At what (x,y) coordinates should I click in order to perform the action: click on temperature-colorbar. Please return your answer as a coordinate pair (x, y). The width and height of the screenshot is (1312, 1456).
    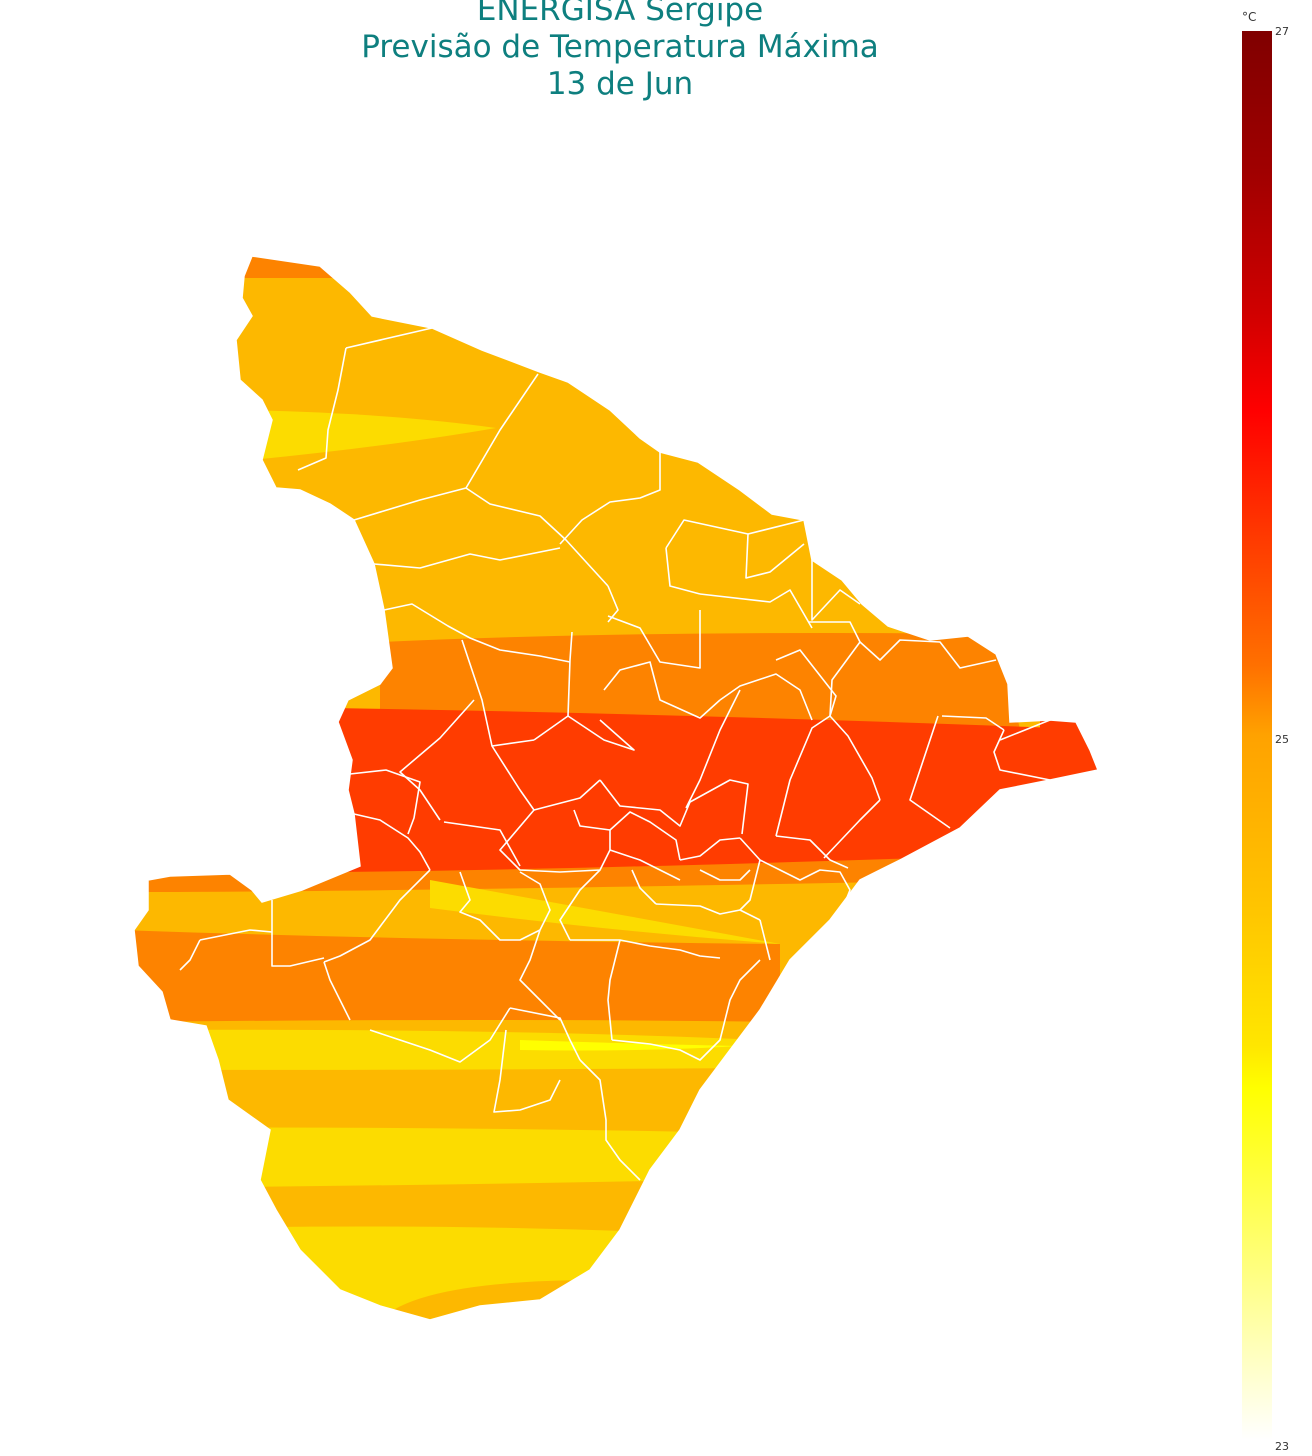
    Looking at the image, I should click on (1257, 735).